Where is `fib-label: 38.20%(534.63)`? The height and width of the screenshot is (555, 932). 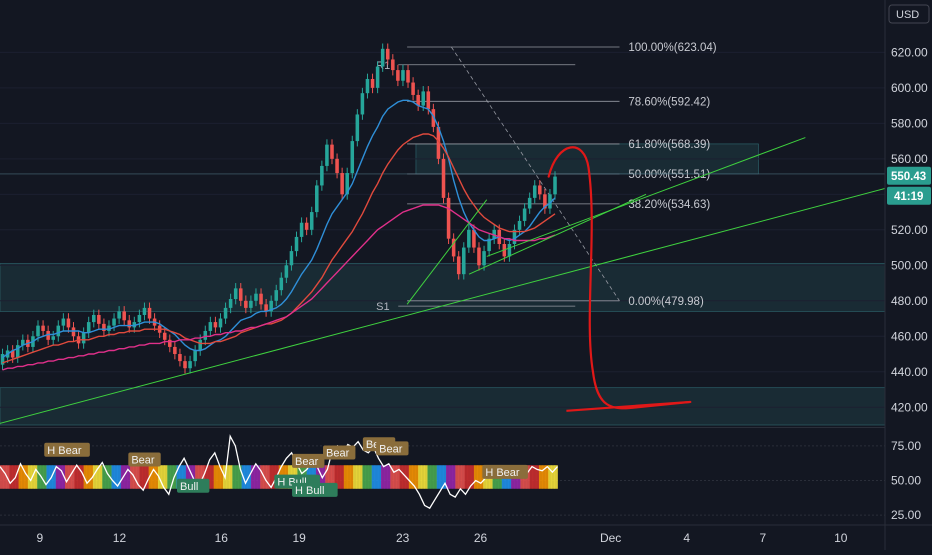 fib-label: 38.20%(534.63) is located at coordinates (669, 205).